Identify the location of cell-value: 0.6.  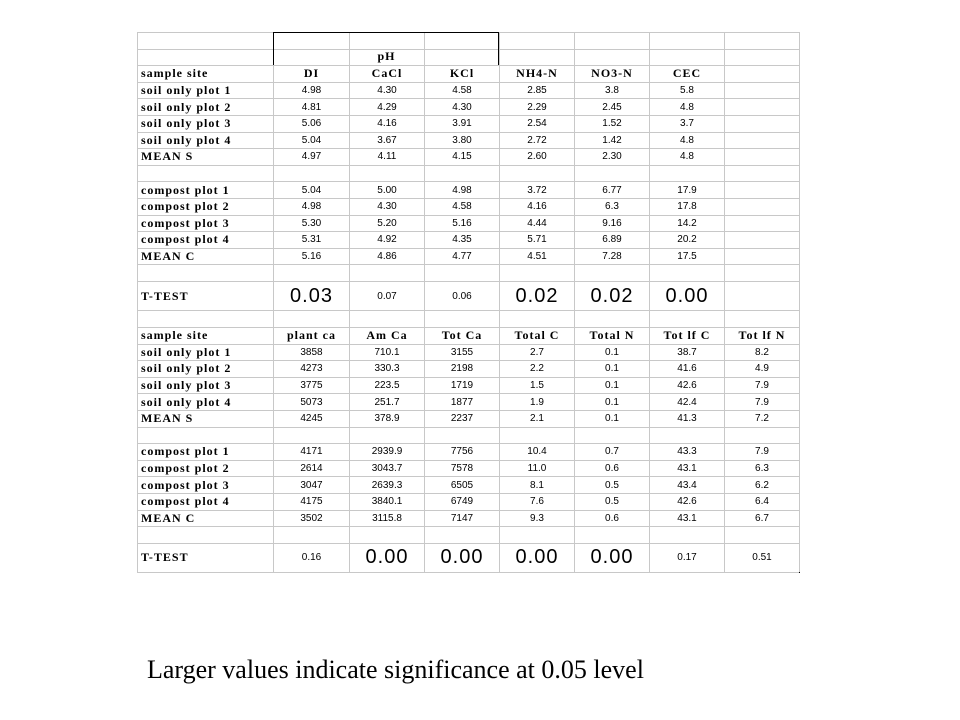
(612, 468).